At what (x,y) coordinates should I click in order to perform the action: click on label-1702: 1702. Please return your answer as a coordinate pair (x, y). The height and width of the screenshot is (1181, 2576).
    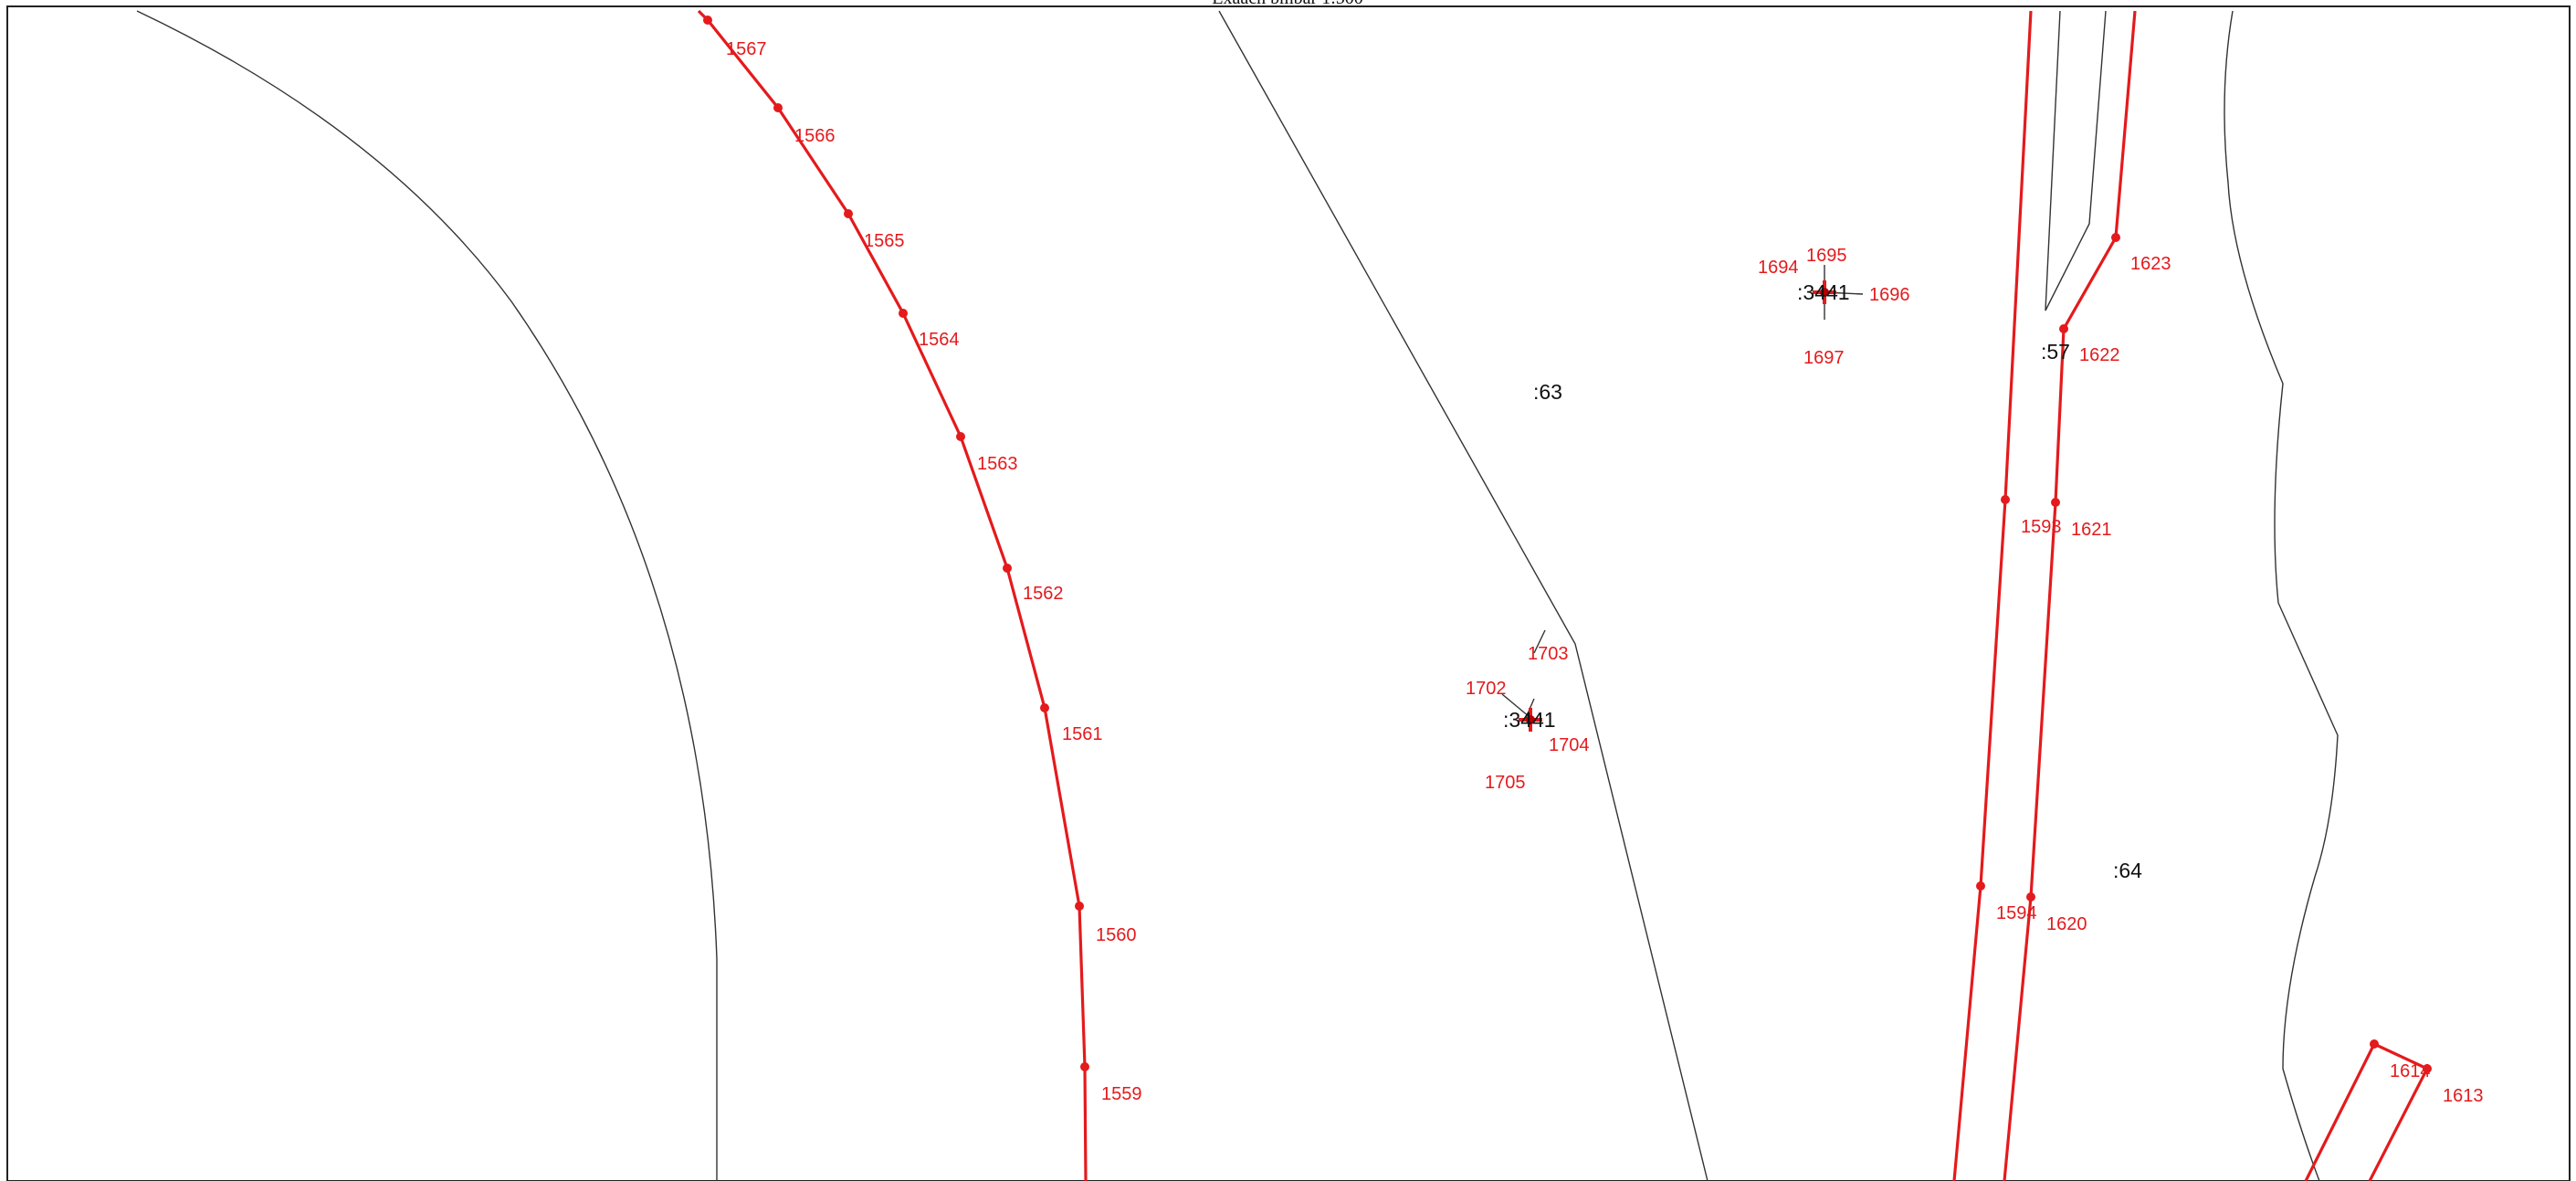
    Looking at the image, I should click on (1486, 689).